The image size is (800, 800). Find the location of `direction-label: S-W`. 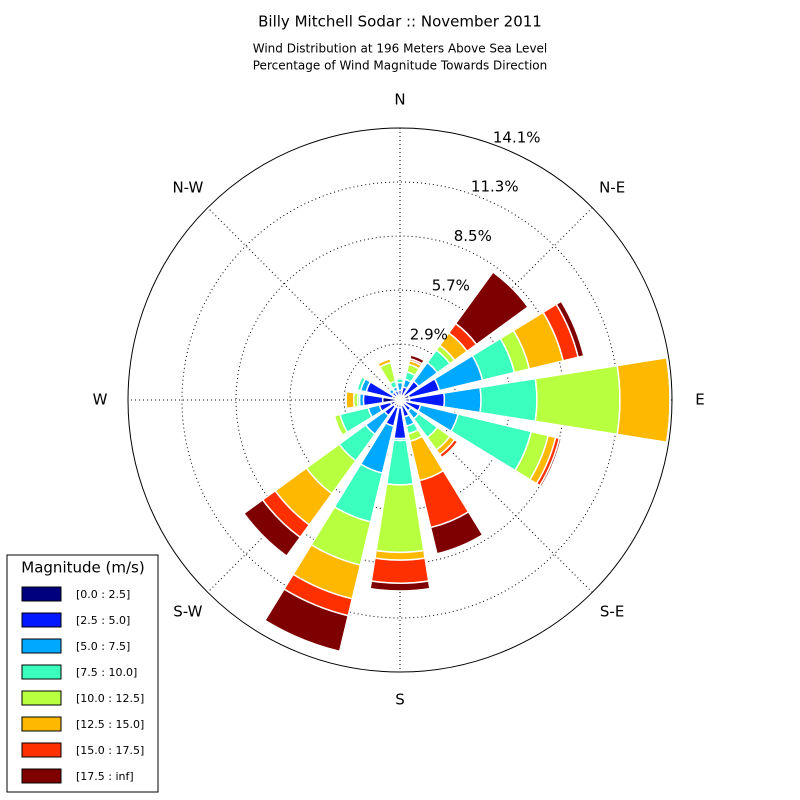

direction-label: S-W is located at coordinates (187, 612).